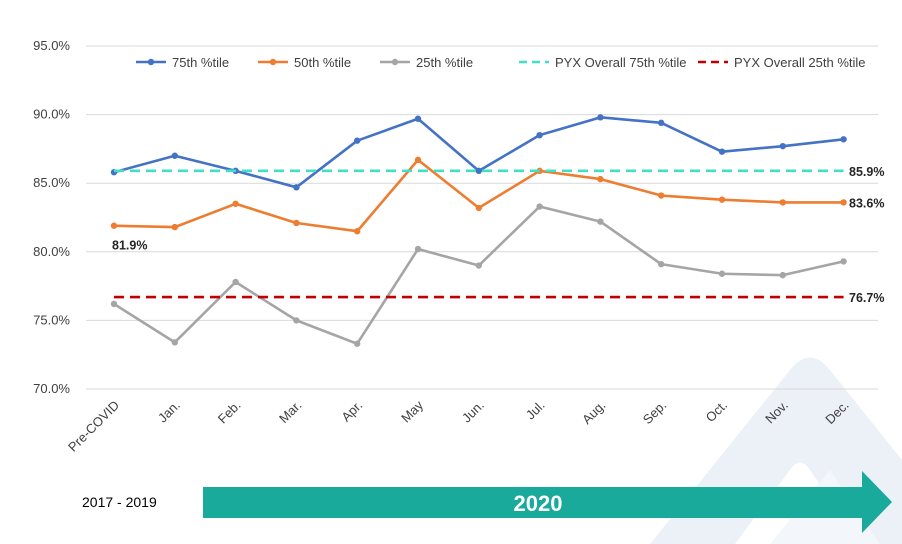 The image size is (902, 544). What do you see at coordinates (51, 45) in the screenshot?
I see `y-tick-label: 95.0%` at bounding box center [51, 45].